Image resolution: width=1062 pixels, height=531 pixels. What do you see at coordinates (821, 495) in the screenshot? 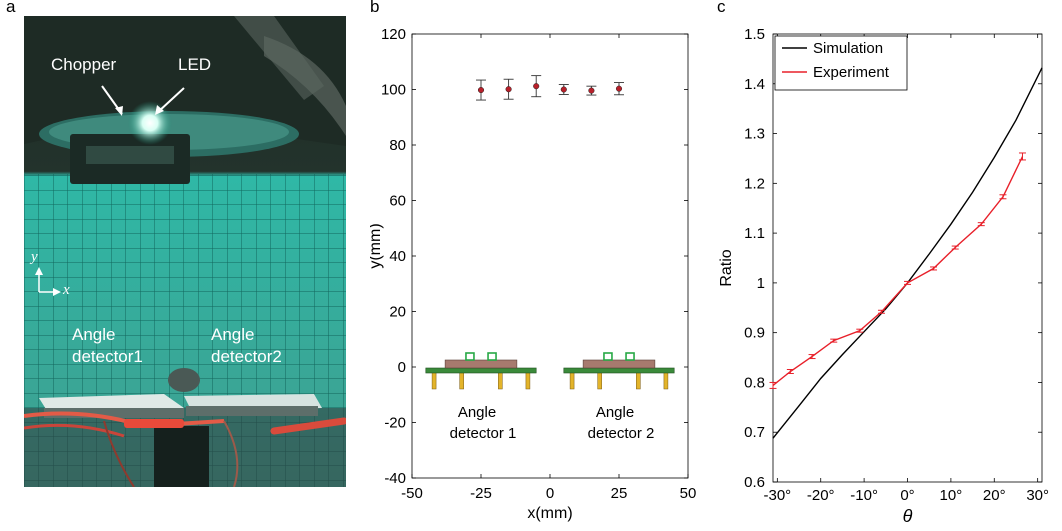
I see `x-tick-label: -20°` at bounding box center [821, 495].